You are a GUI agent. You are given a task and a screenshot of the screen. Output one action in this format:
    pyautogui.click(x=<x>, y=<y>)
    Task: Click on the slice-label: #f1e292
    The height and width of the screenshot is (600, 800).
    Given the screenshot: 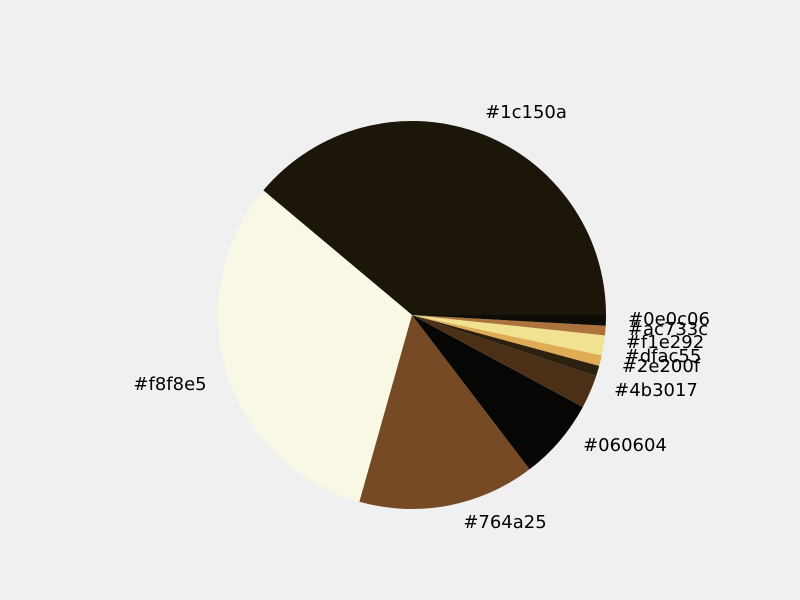 What is the action you would take?
    pyautogui.click(x=665, y=342)
    